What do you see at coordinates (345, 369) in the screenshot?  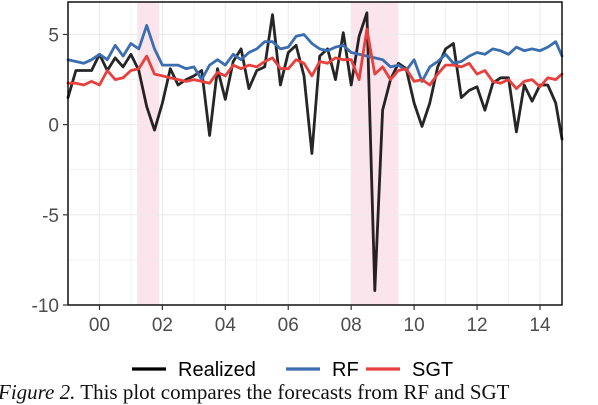 I see `legend-label-rf: RF` at bounding box center [345, 369].